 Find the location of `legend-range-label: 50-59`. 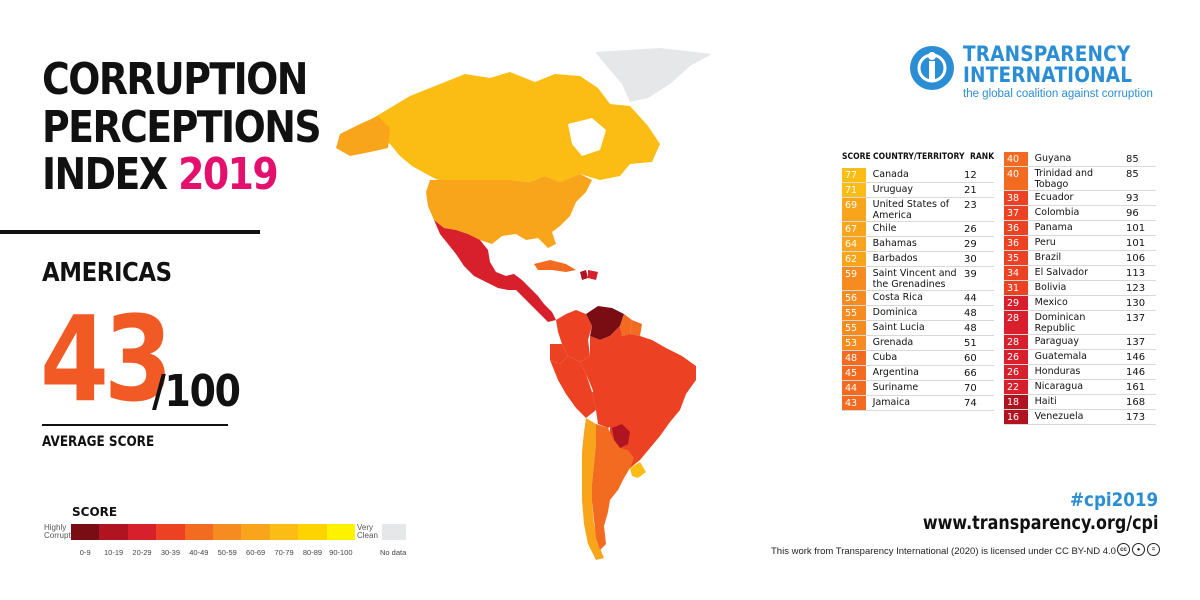

legend-range-label: 50-59 is located at coordinates (227, 552).